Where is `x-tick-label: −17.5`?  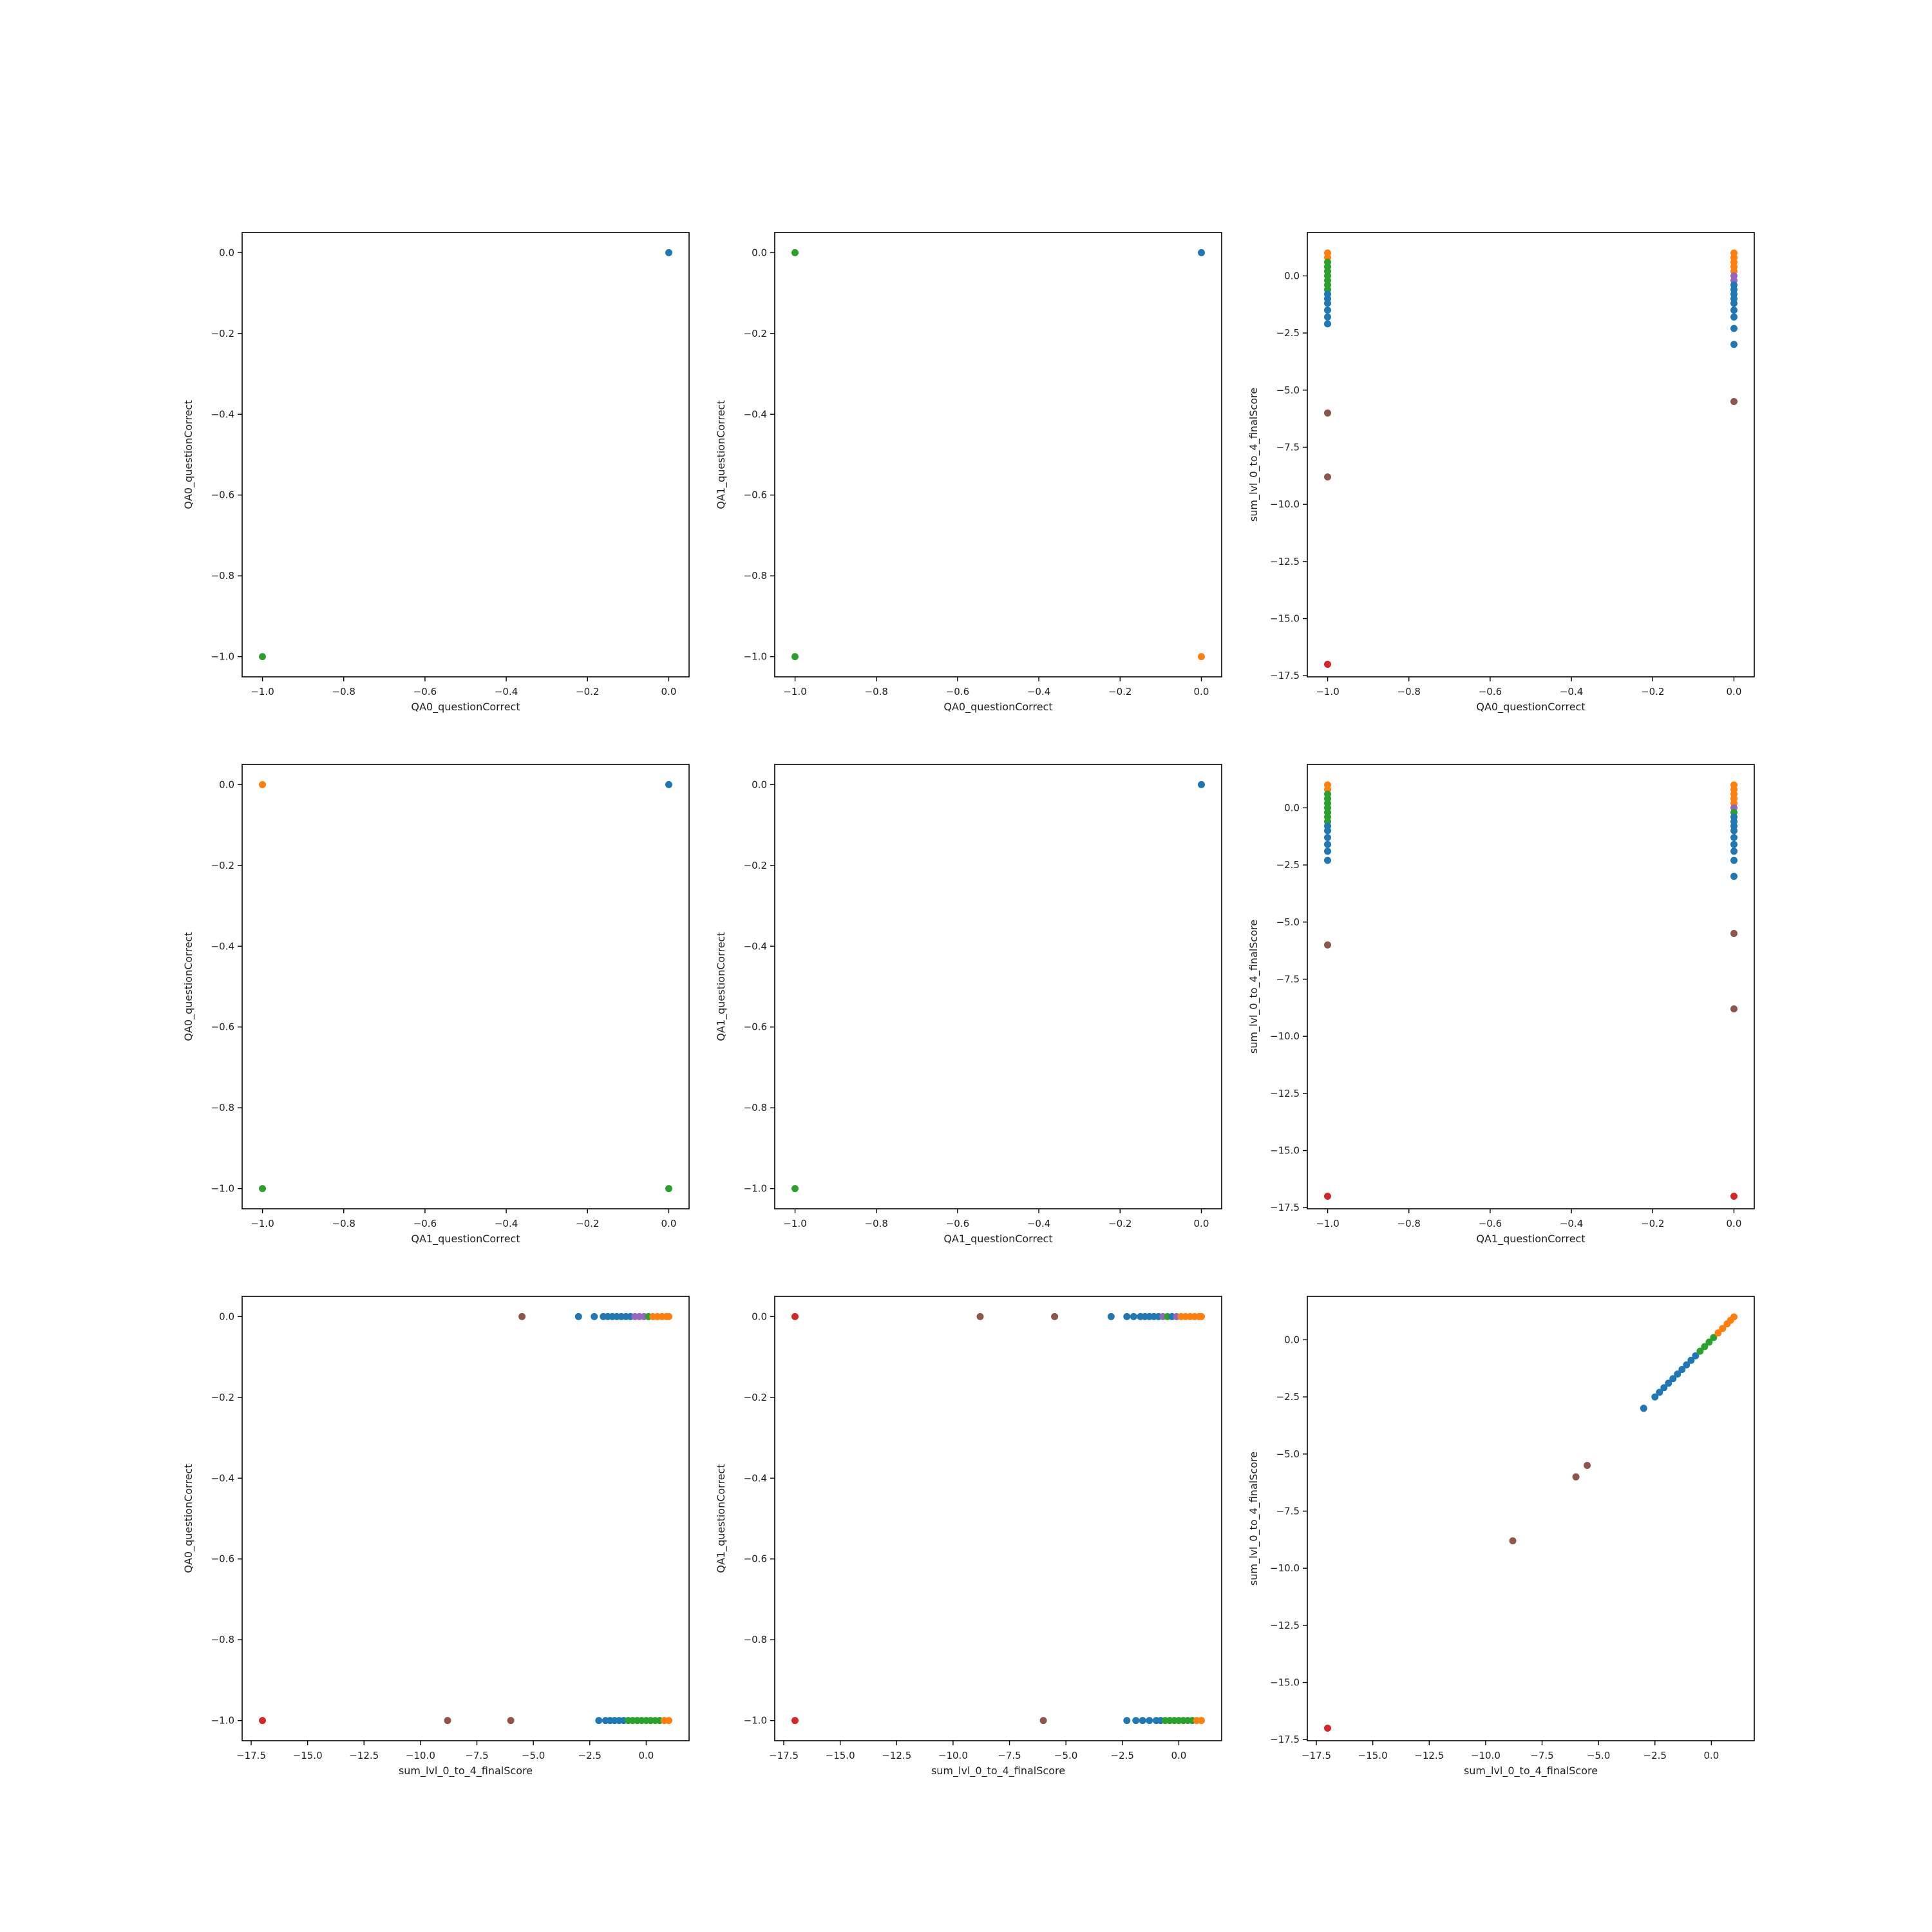
x-tick-label: −17.5 is located at coordinates (251, 1756).